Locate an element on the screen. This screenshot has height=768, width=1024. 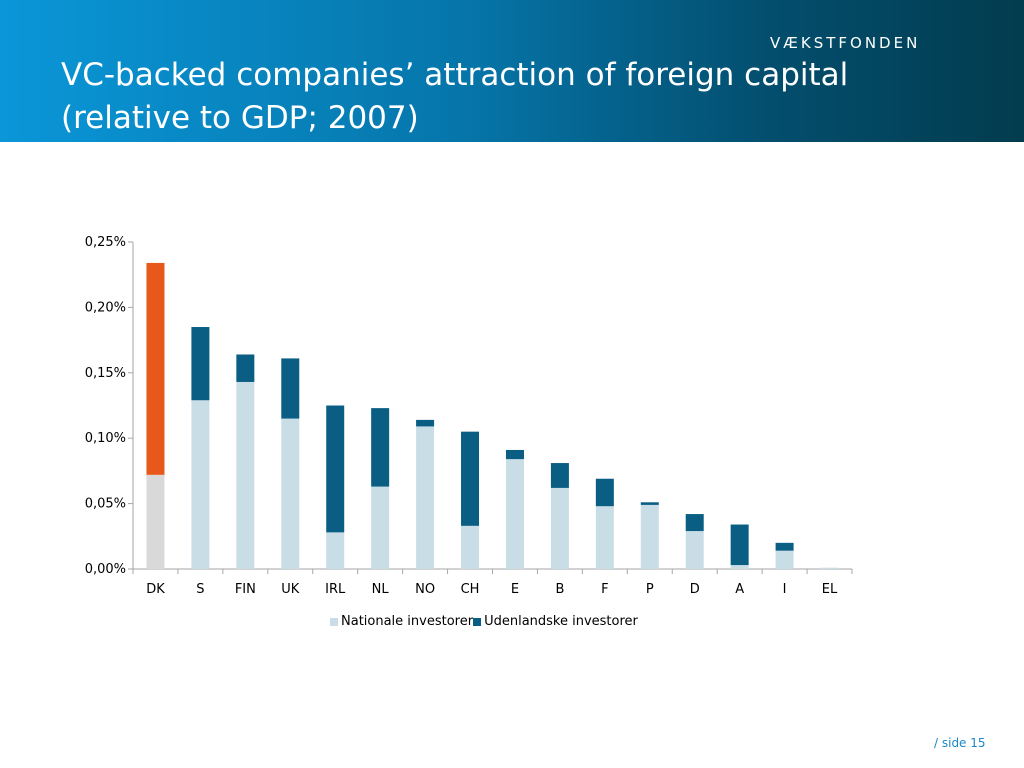
x-tick-label: D is located at coordinates (695, 589).